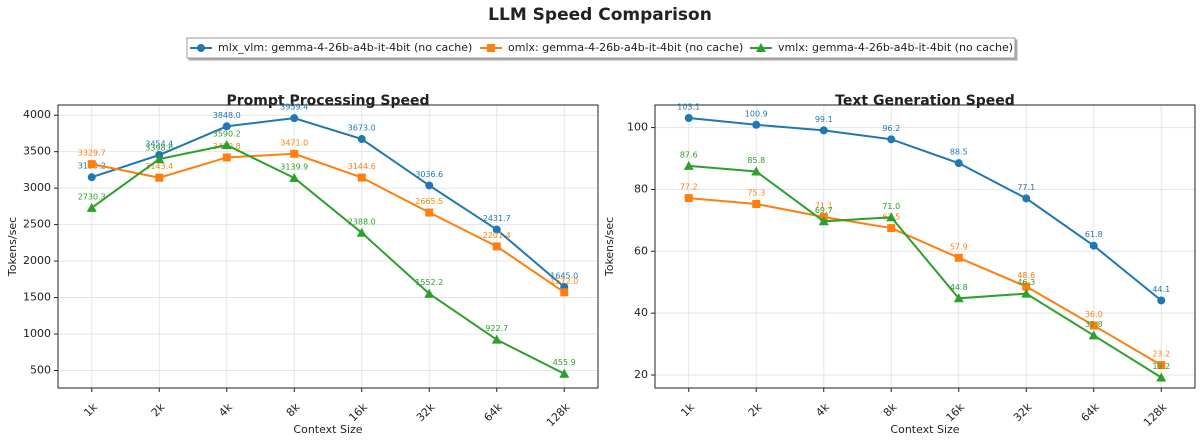 This screenshot has width=1200, height=444. I want to click on y-tick-label: 2000, so click(37, 260).